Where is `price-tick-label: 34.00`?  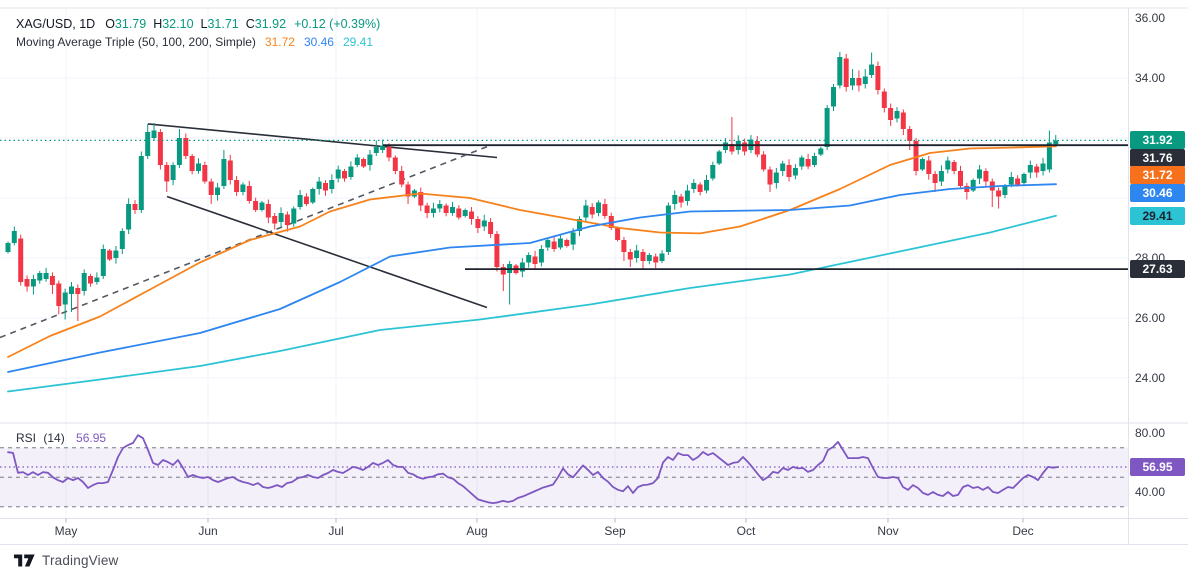 price-tick-label: 34.00 is located at coordinates (1150, 78).